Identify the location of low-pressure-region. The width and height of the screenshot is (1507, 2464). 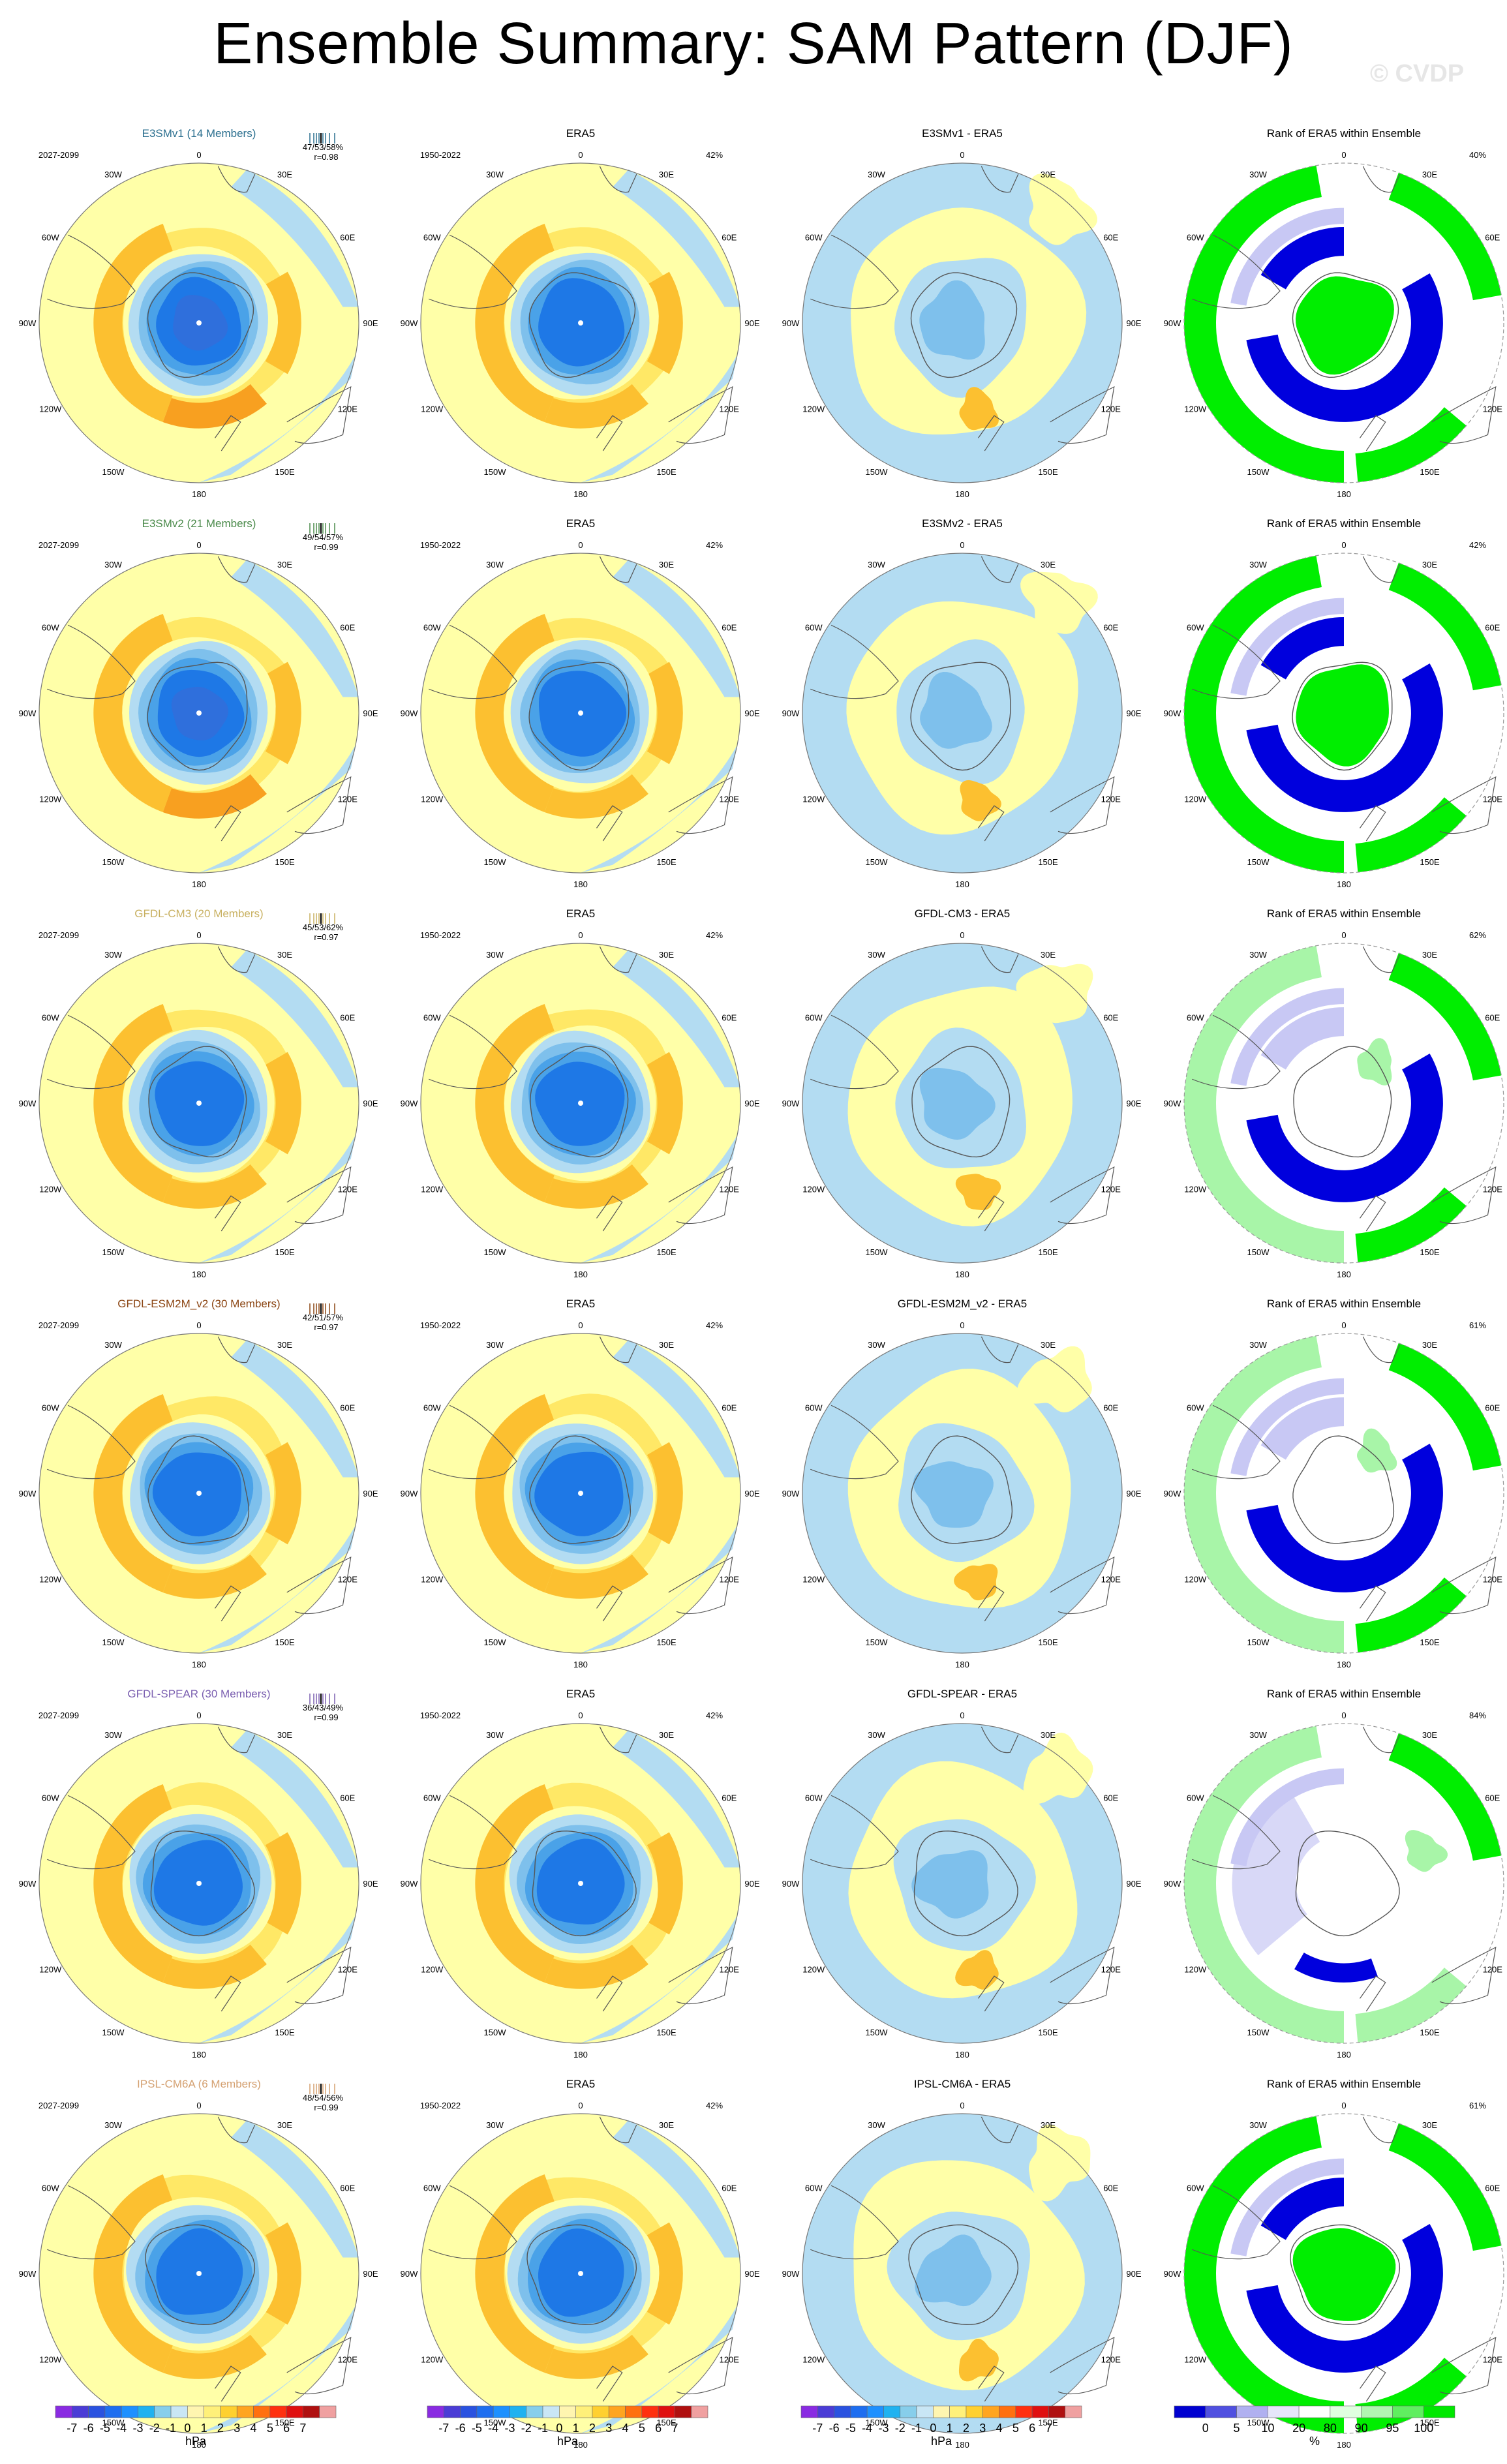
(295, 1798).